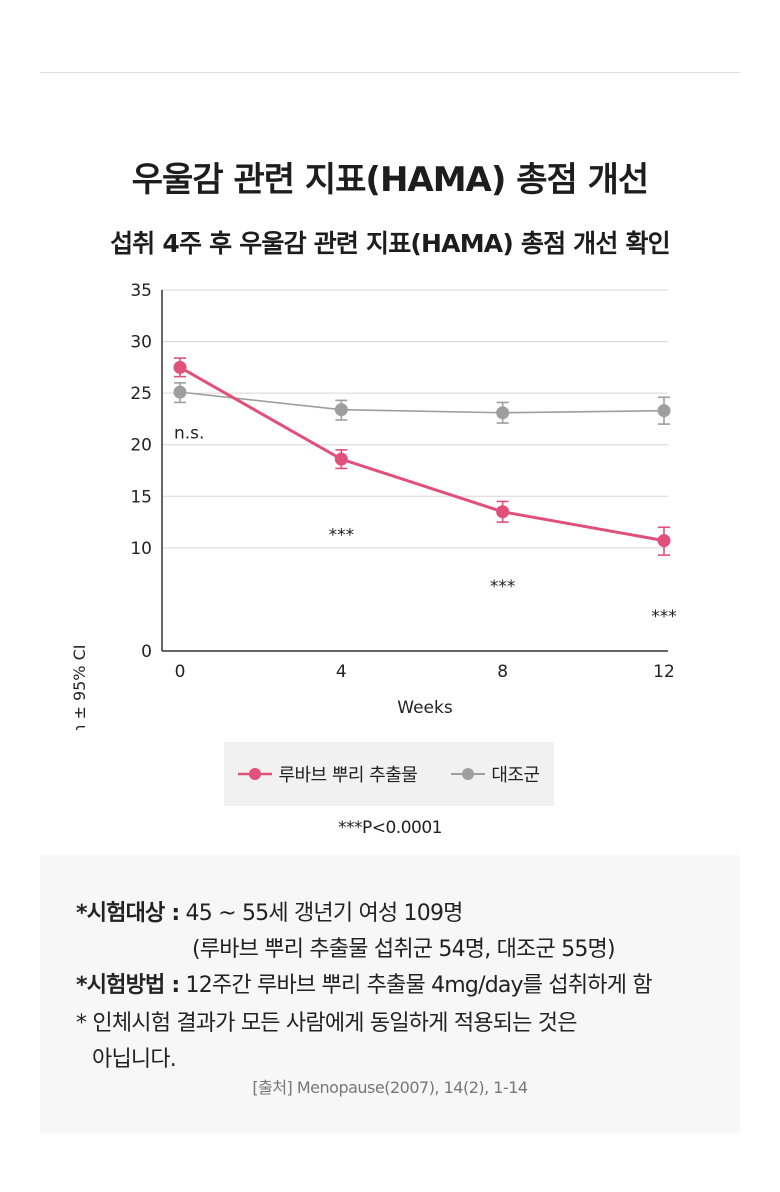 The width and height of the screenshot is (780, 1192). What do you see at coordinates (128, 985) in the screenshot?
I see `method-label: *시험방법 :` at bounding box center [128, 985].